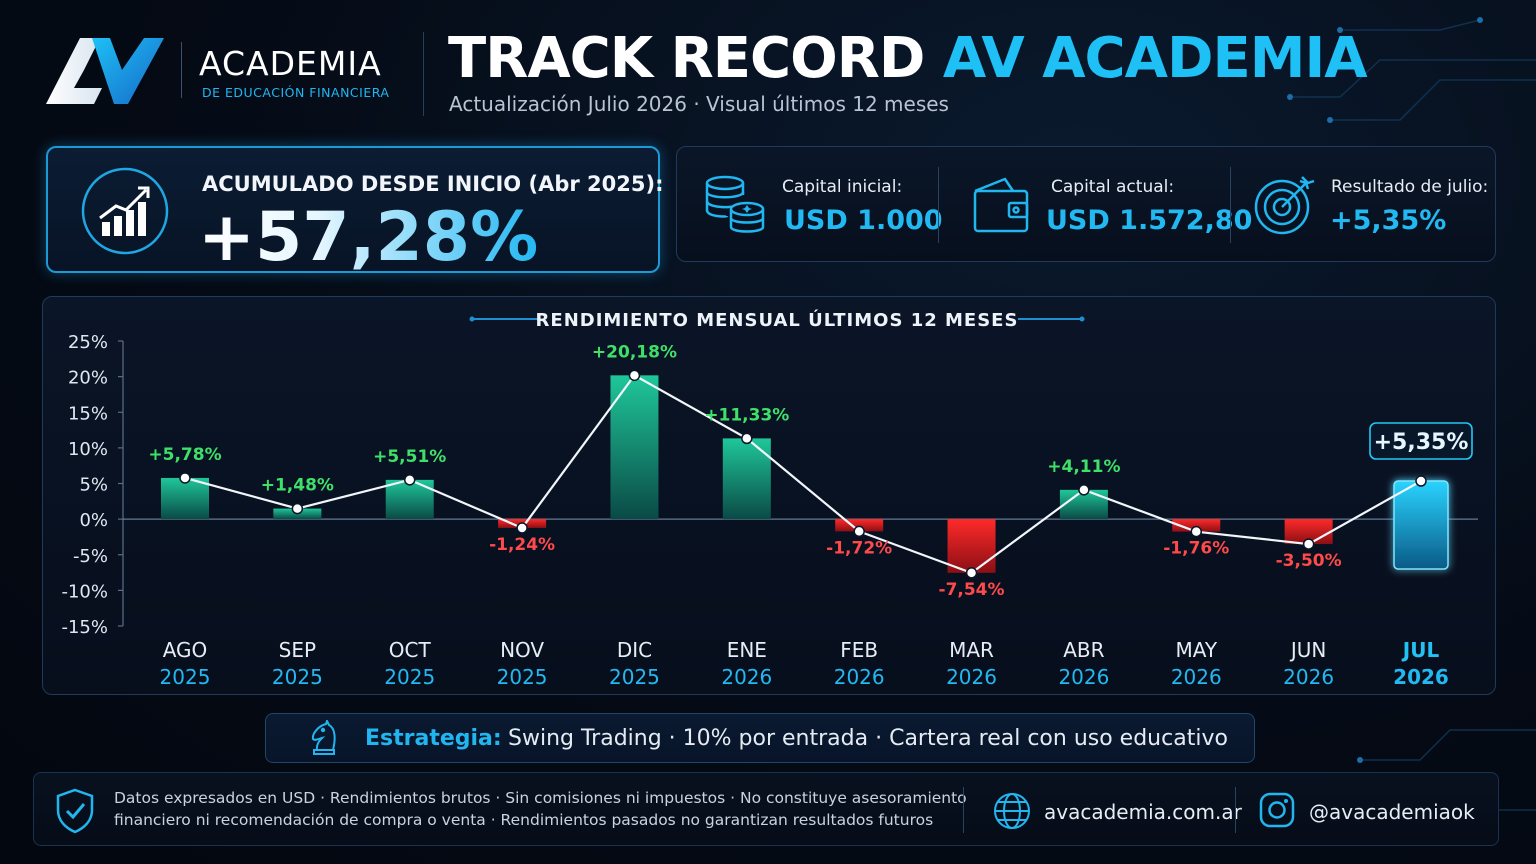 This screenshot has width=1536, height=864. Describe the element at coordinates (747, 650) in the screenshot. I see `x-tick-month: ENE` at that location.